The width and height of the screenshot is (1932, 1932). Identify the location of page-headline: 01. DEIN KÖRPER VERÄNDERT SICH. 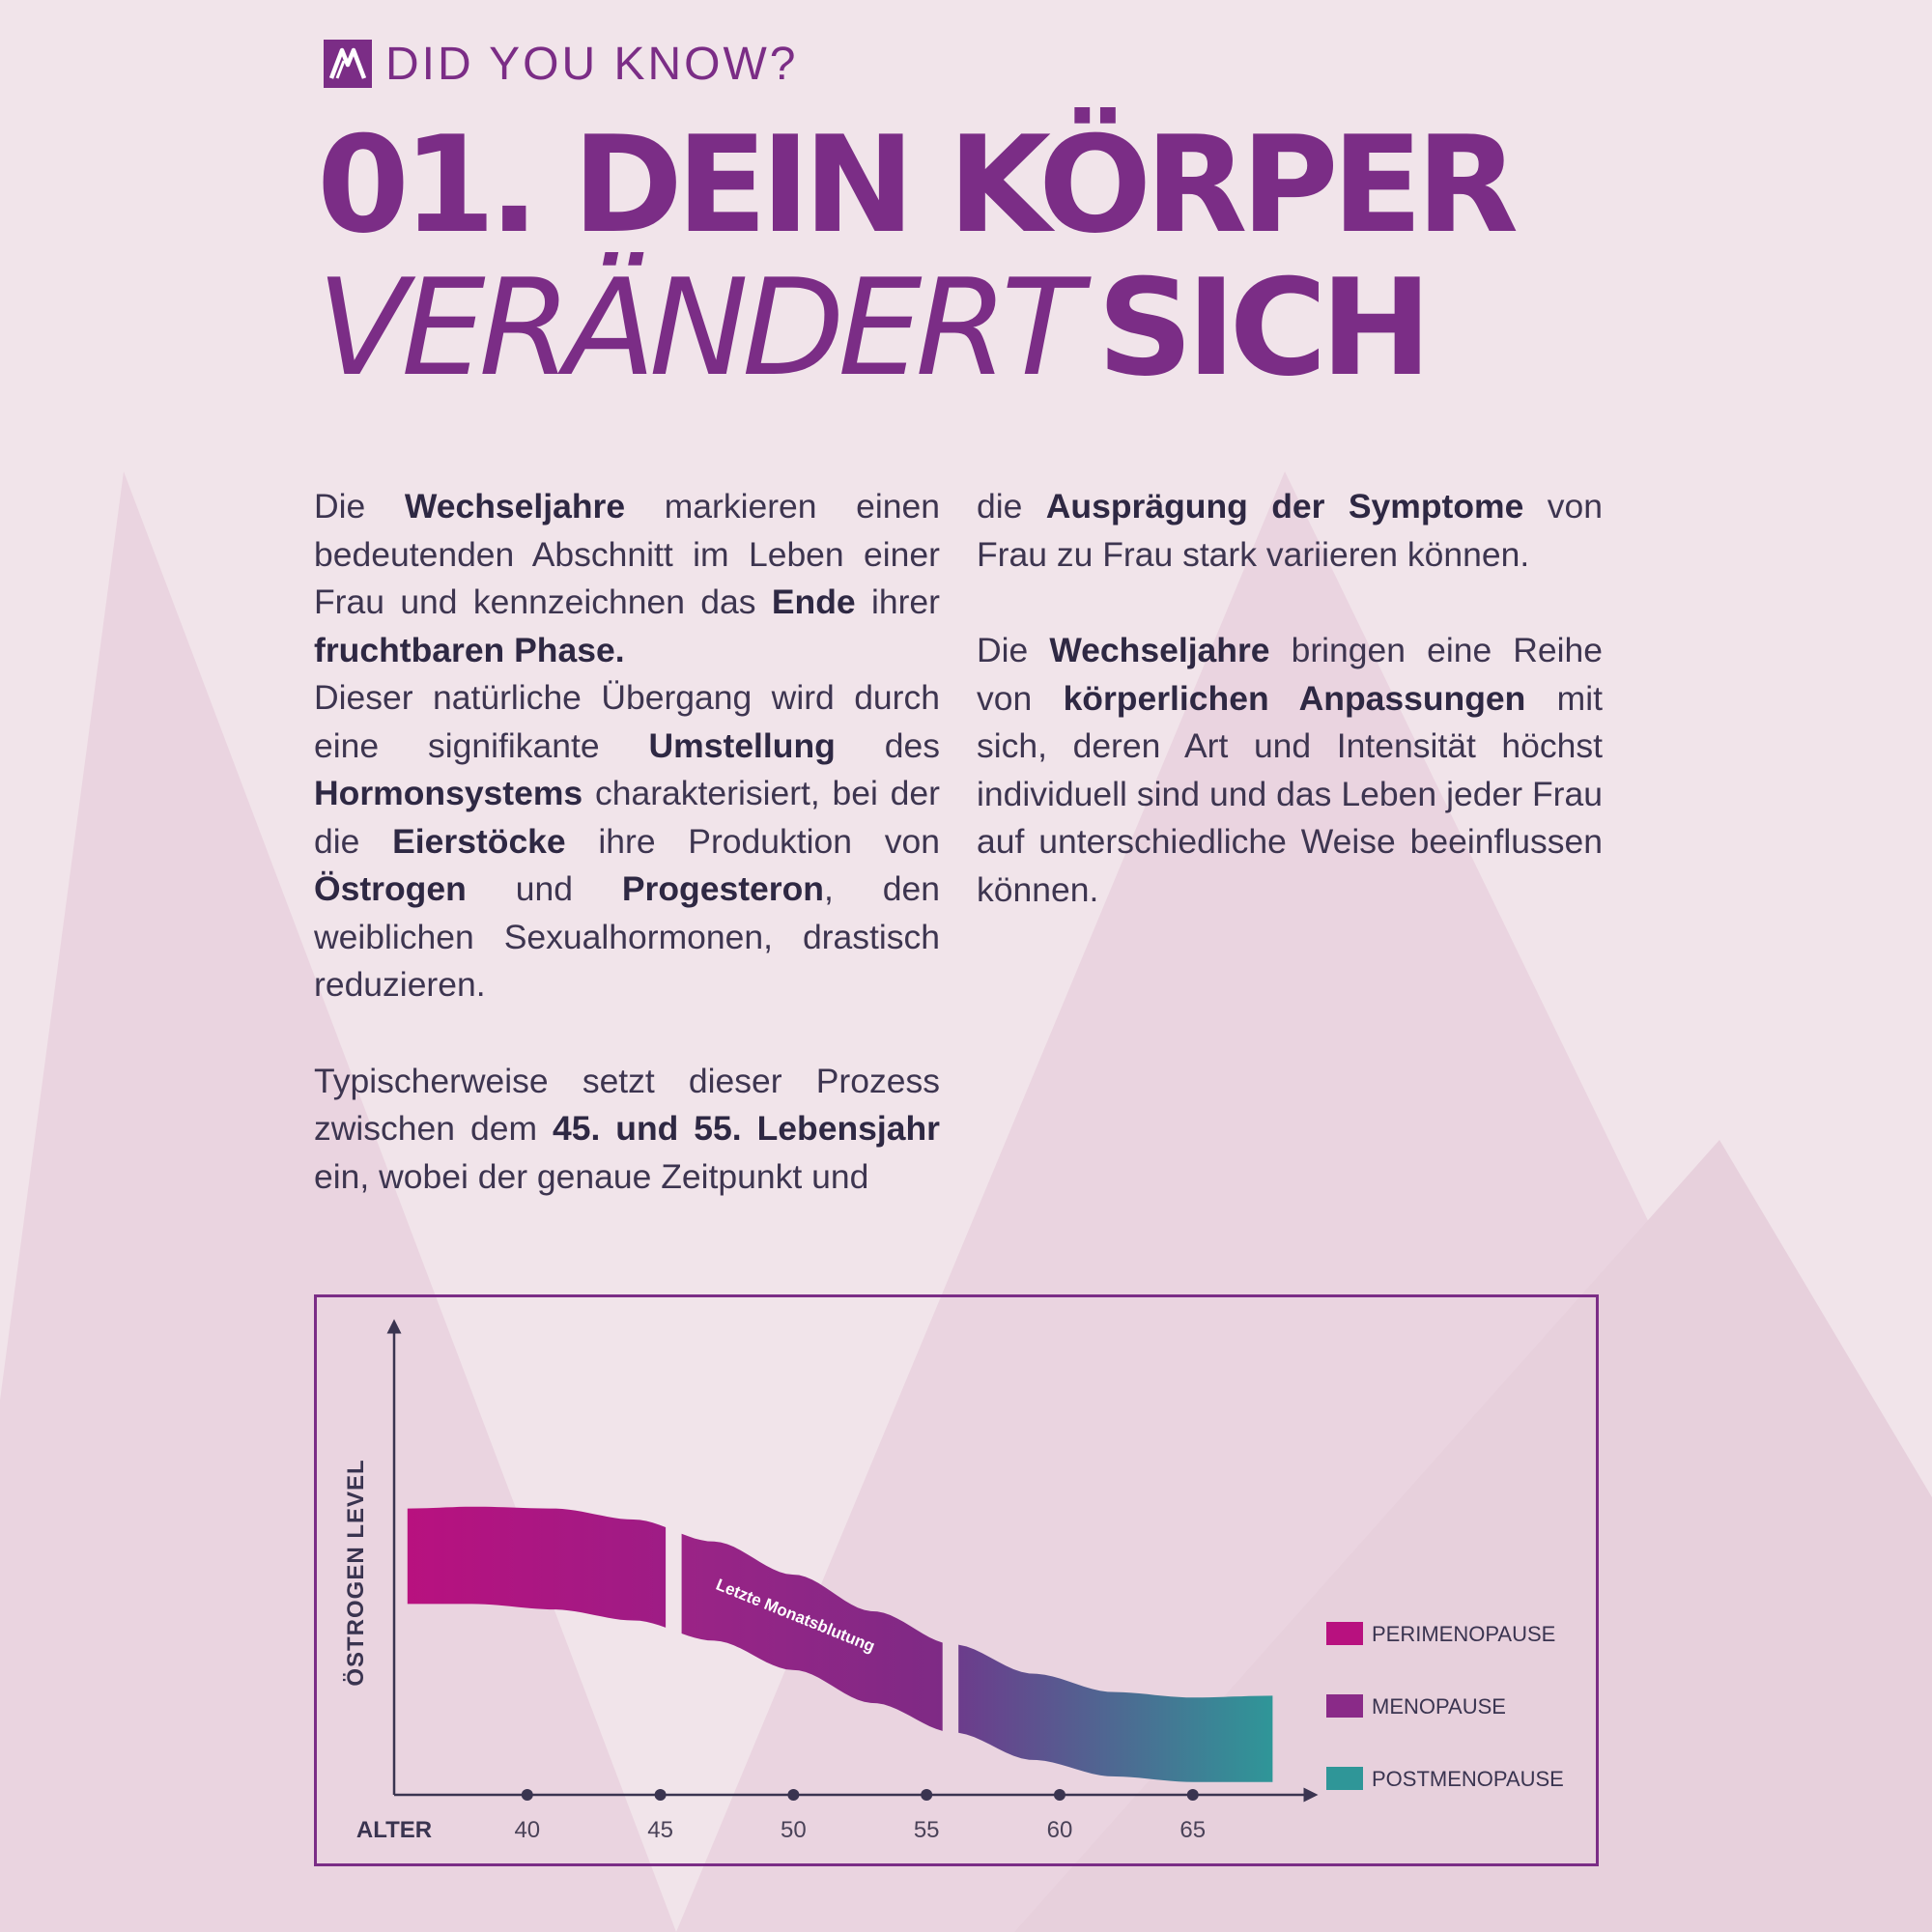
(918, 253).